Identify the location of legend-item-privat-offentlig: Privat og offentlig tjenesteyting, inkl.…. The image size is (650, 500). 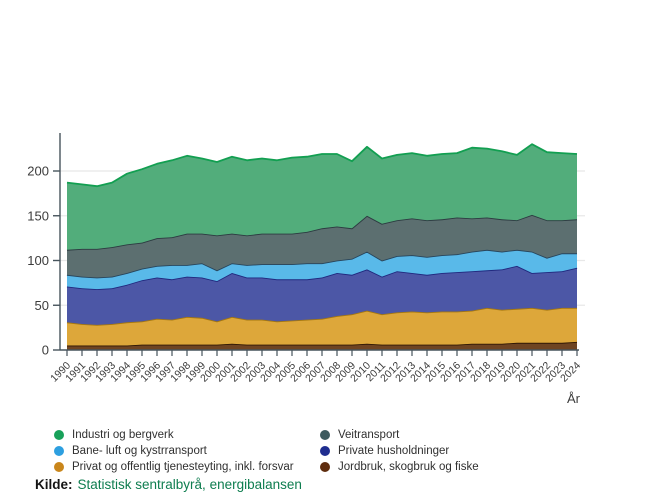
(187, 467).